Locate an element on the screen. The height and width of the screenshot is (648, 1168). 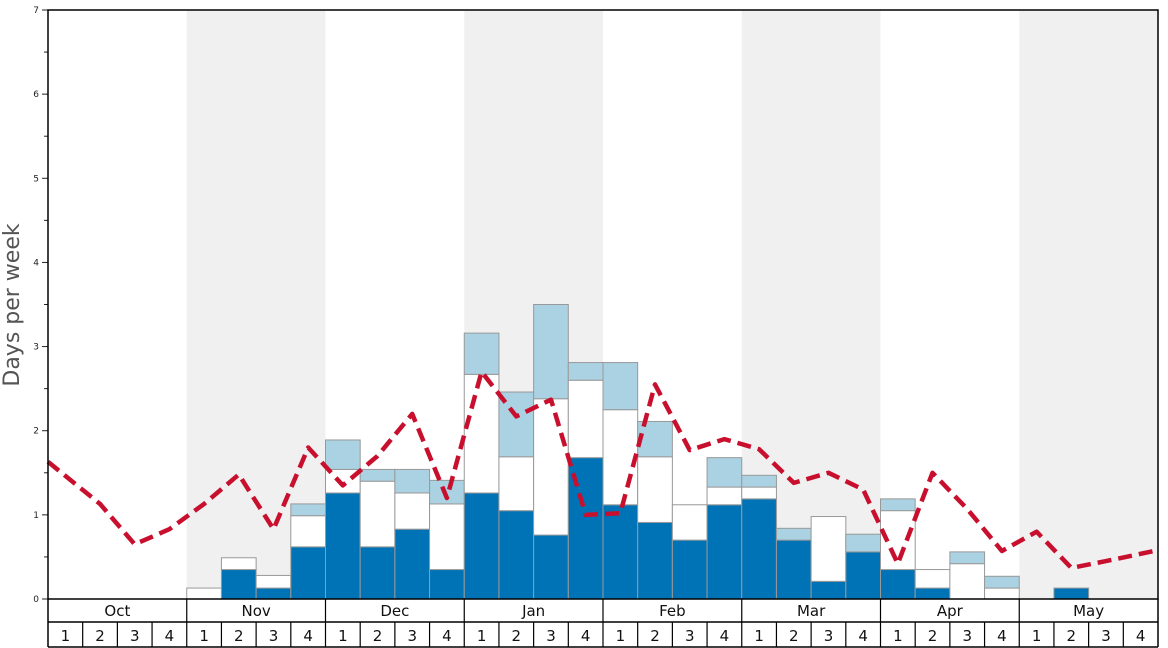
y-tick-label: 7 is located at coordinates (36, 11).